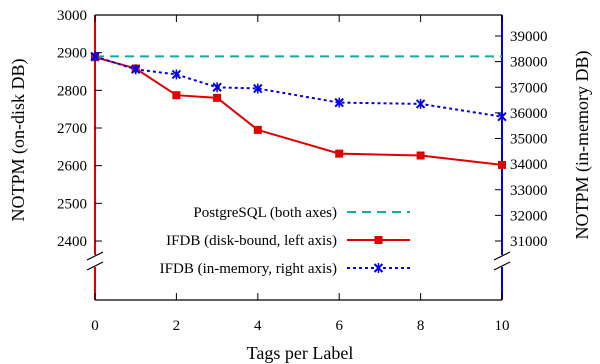 This screenshot has width=600, height=364. I want to click on x-tick-label: 6, so click(339, 326).